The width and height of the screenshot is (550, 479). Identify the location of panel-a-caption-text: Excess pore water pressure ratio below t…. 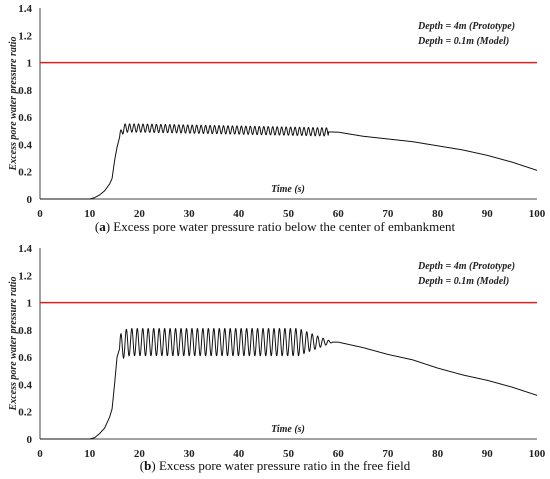
(284, 226).